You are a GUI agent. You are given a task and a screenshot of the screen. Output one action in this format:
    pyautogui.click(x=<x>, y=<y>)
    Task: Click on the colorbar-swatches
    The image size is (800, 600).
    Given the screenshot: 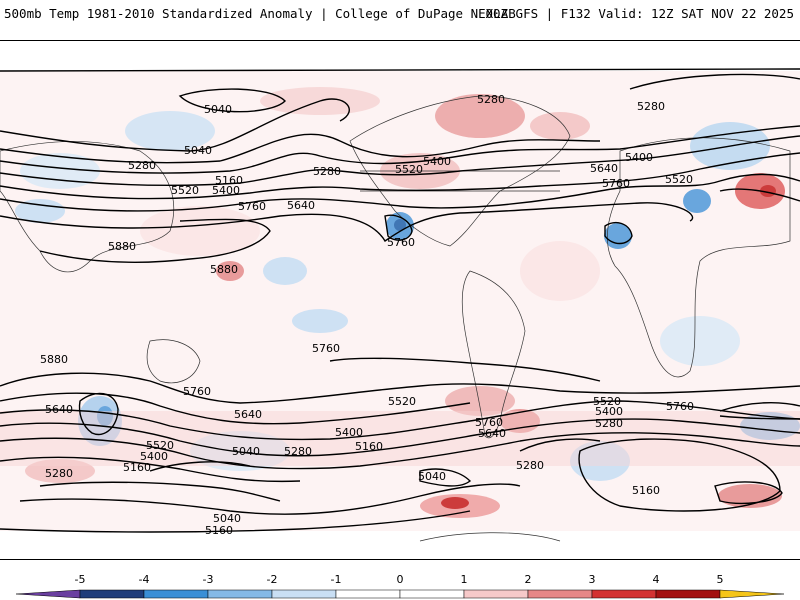 What is the action you would take?
    pyautogui.click(x=400, y=594)
    